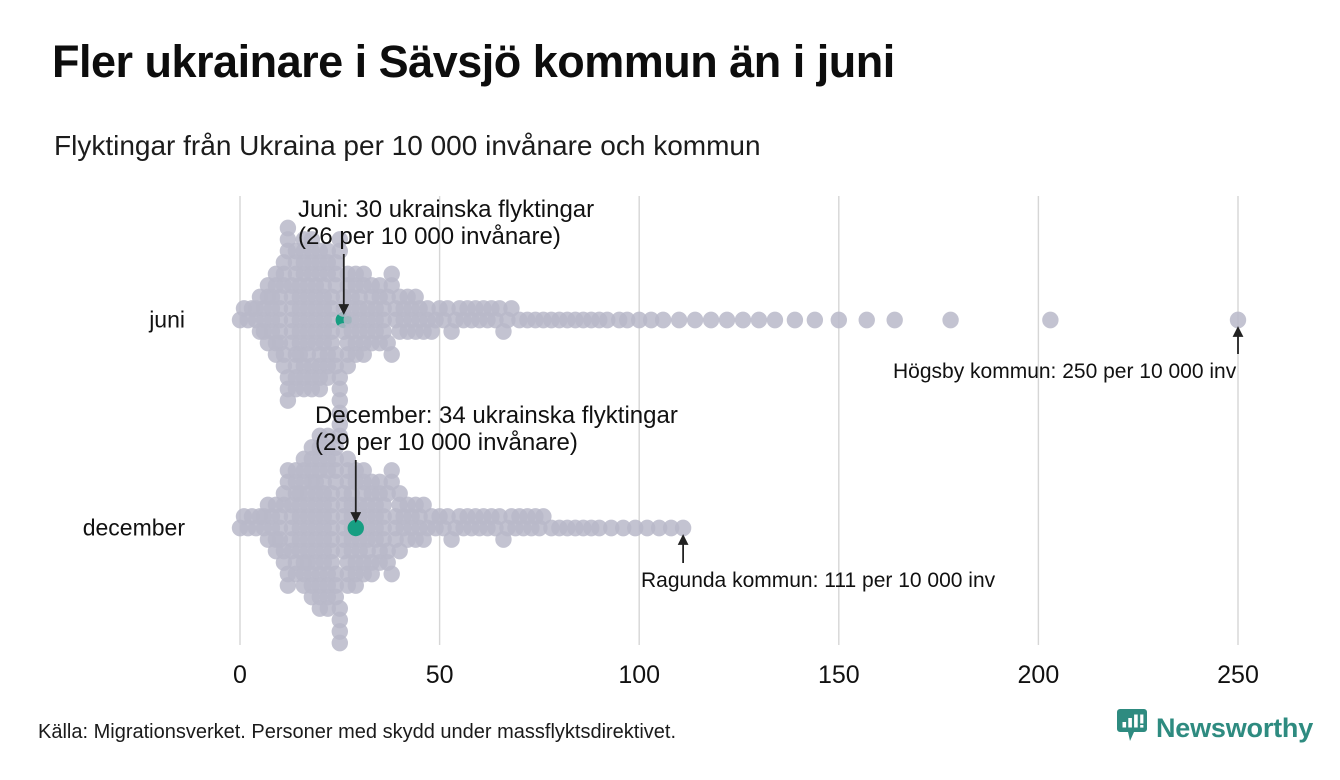 This screenshot has height=780, width=1340. I want to click on annotation-line: (29 per 10 000 invånare), so click(446, 443).